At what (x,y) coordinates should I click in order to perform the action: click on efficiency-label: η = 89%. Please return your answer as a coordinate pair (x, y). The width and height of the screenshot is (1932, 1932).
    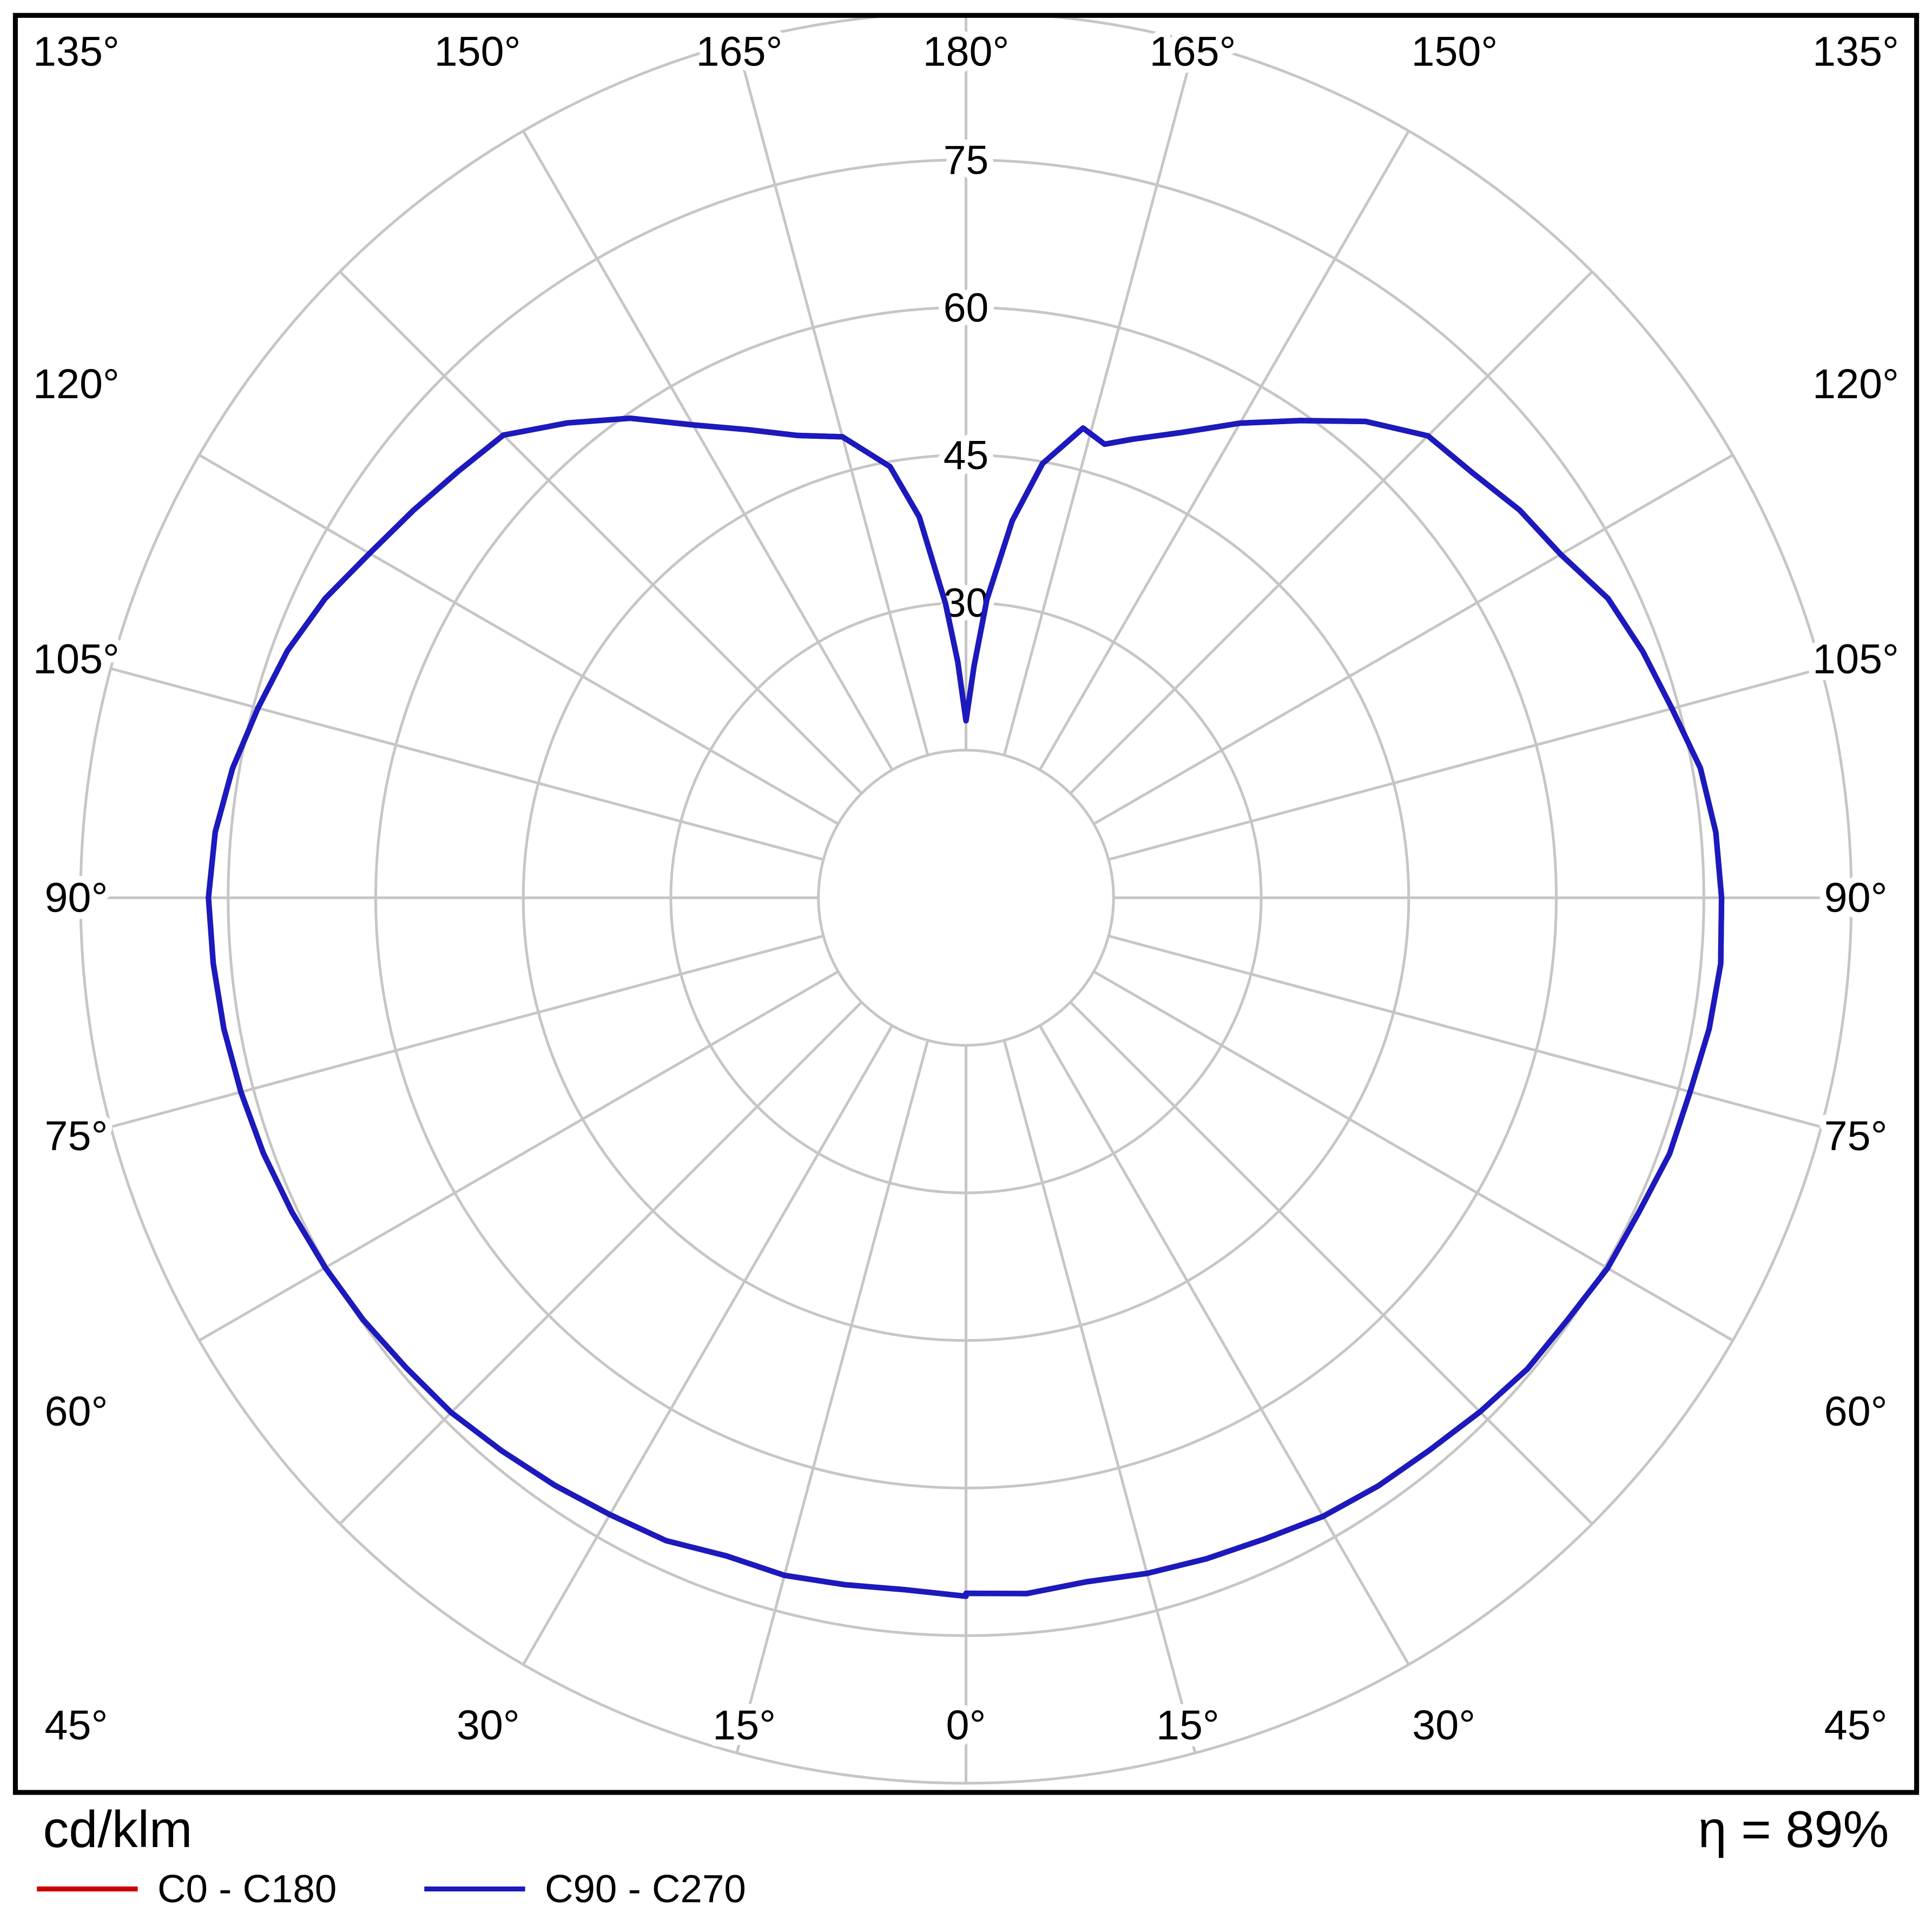
    Looking at the image, I should click on (1793, 1829).